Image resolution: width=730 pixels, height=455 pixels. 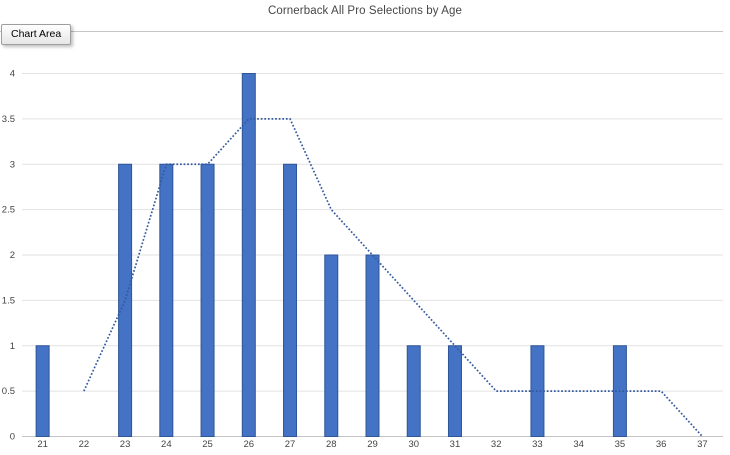 What do you see at coordinates (331, 444) in the screenshot?
I see `x-tick-label: 28` at bounding box center [331, 444].